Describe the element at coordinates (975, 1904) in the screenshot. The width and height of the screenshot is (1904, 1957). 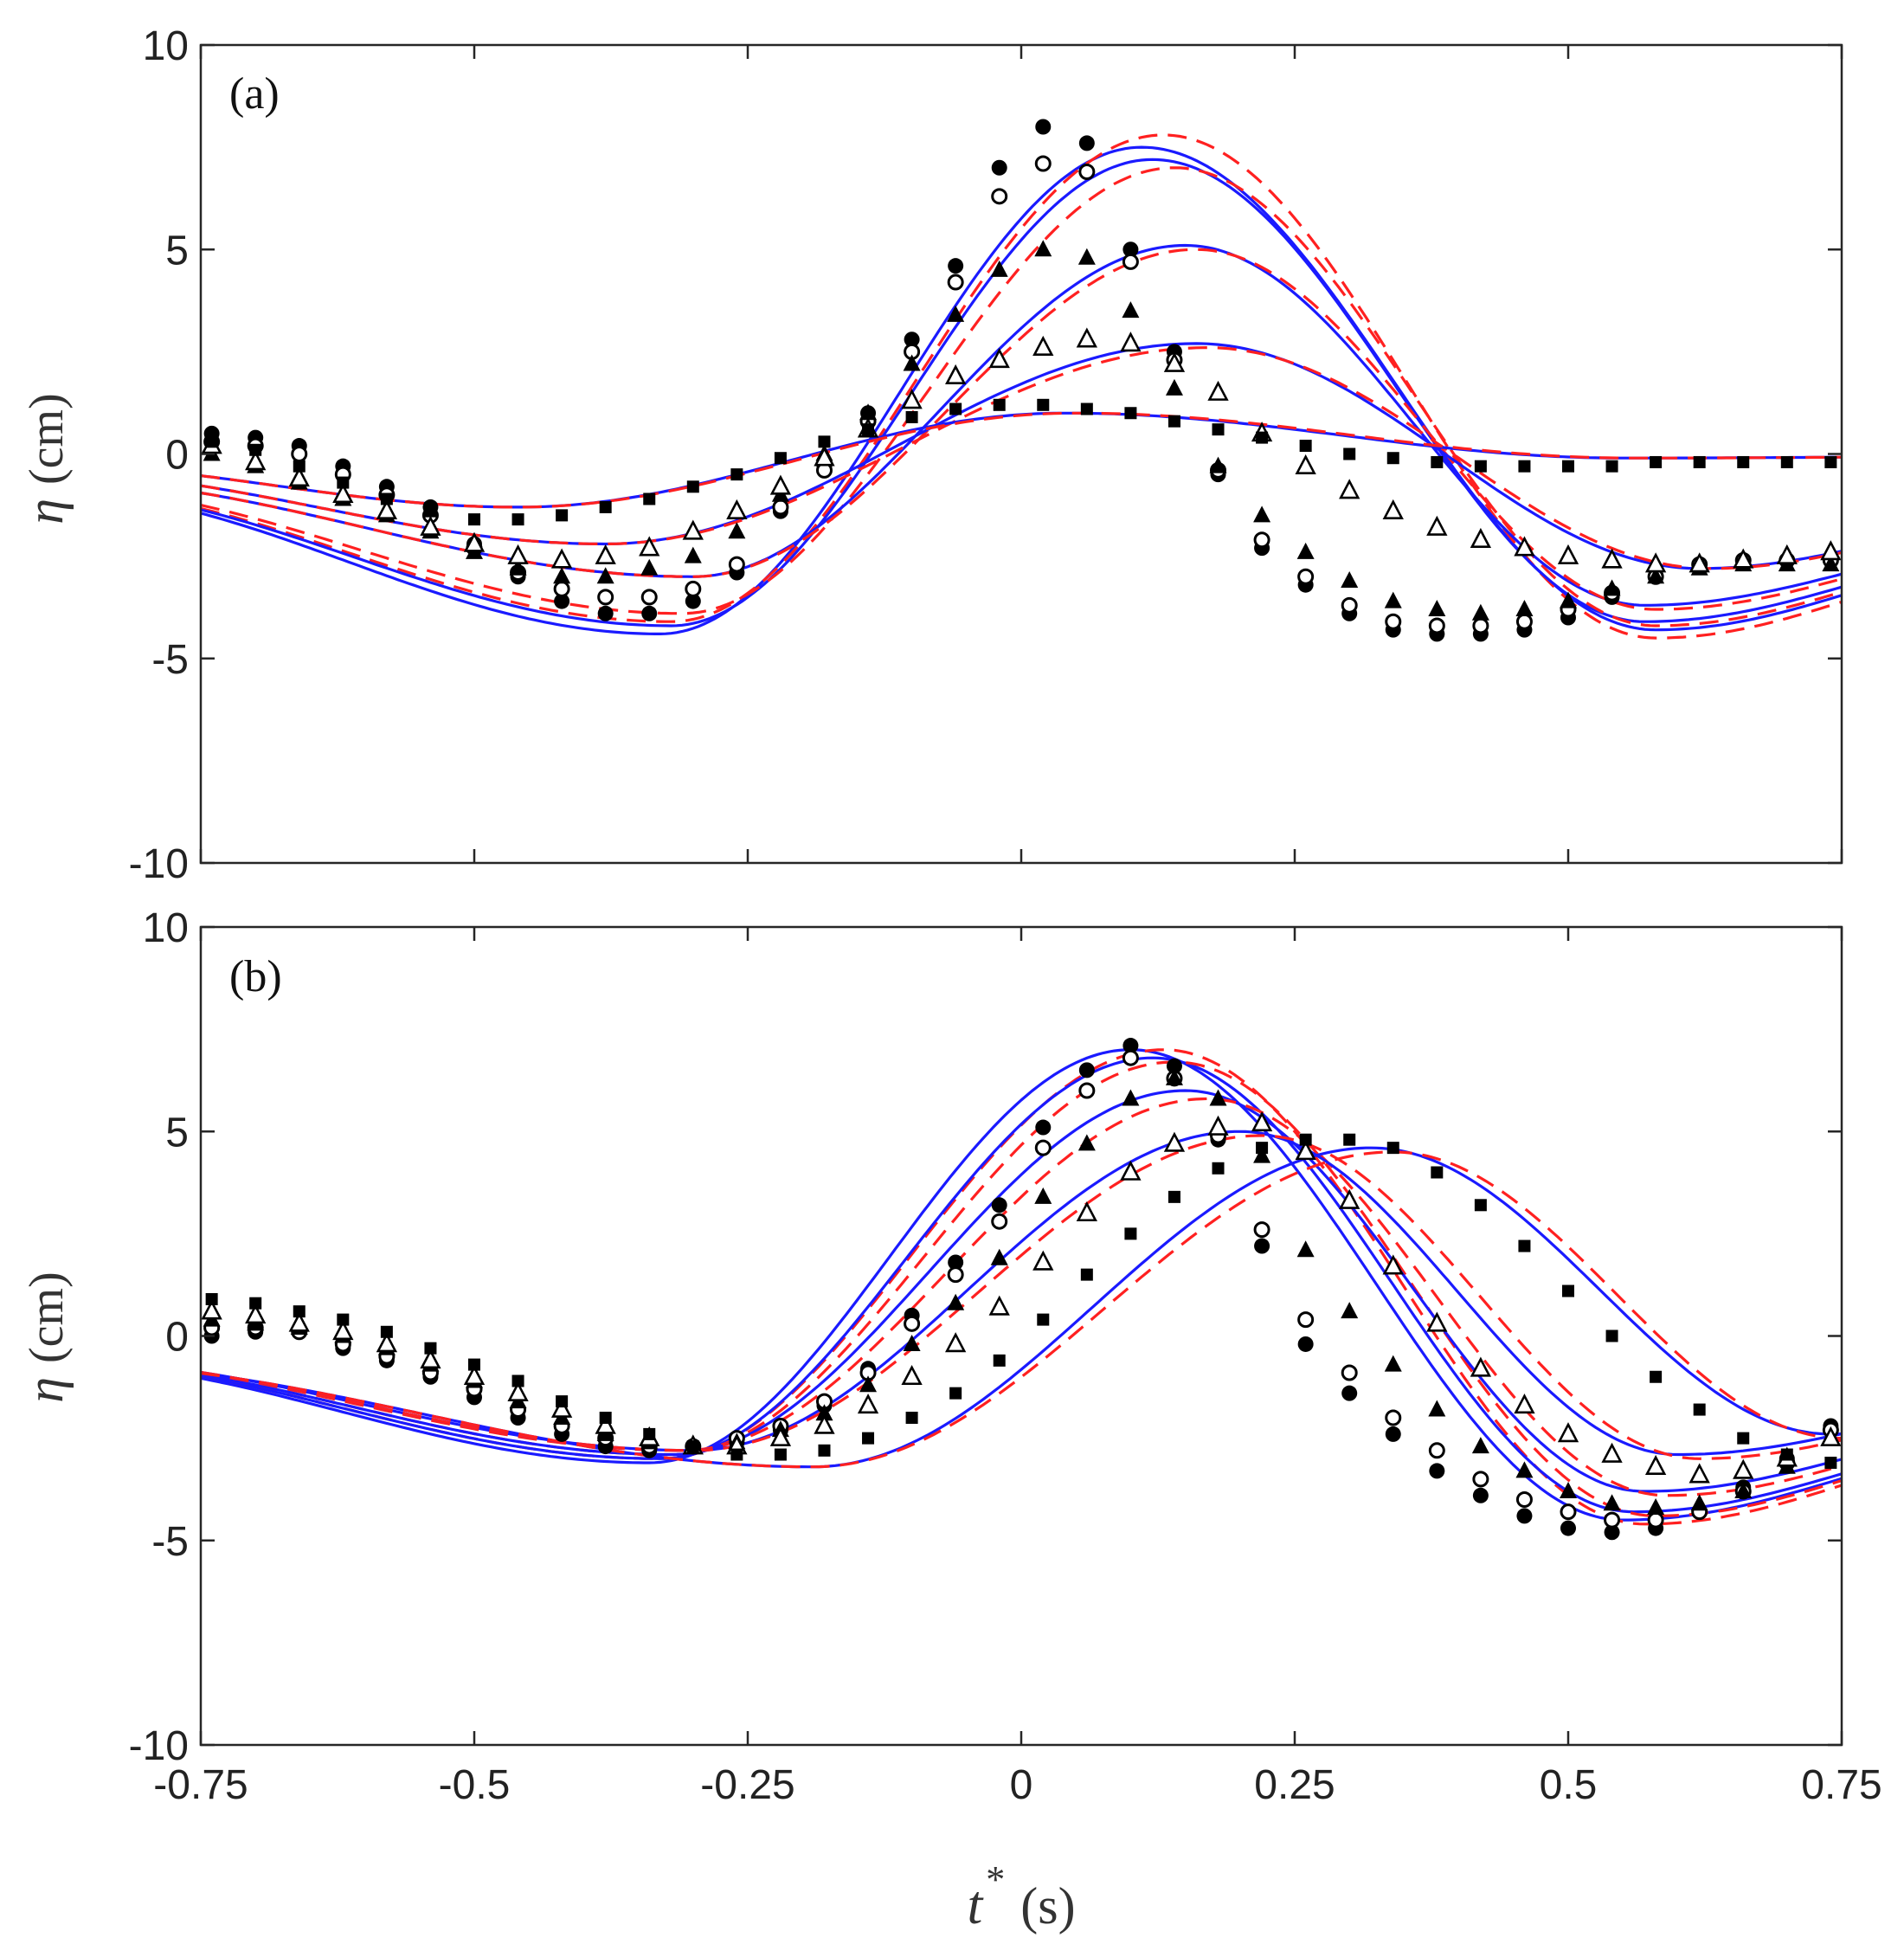
I see `x-axis-title-symbol: t` at that location.